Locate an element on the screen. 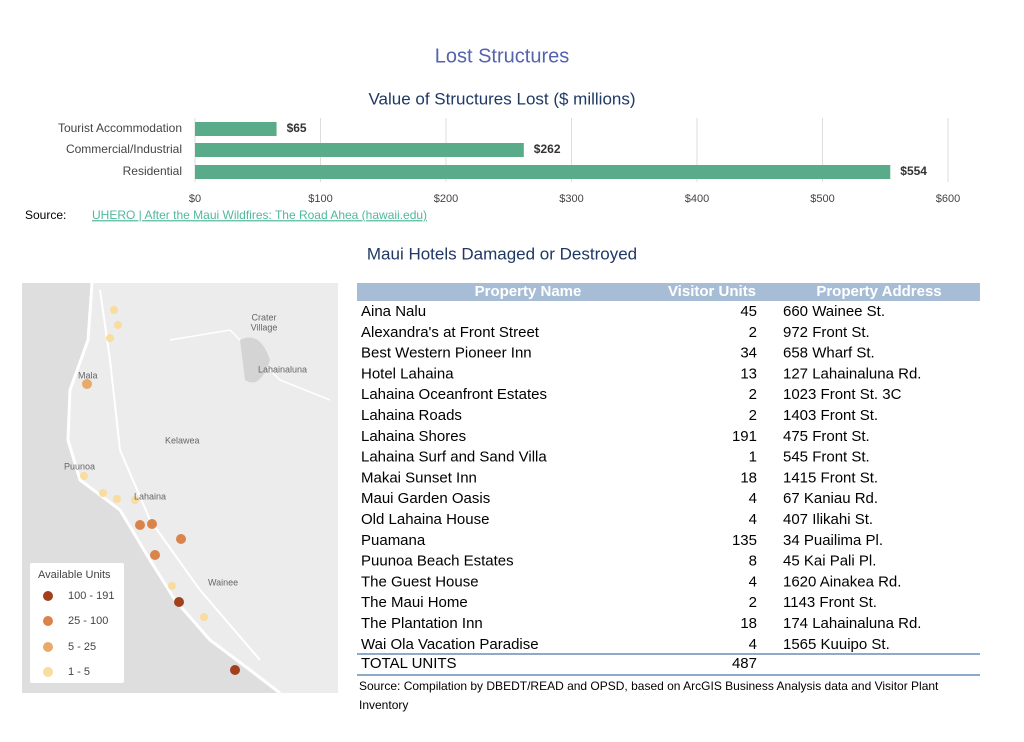  table-cell: Puunoa Beach Estates is located at coordinates (437, 561).